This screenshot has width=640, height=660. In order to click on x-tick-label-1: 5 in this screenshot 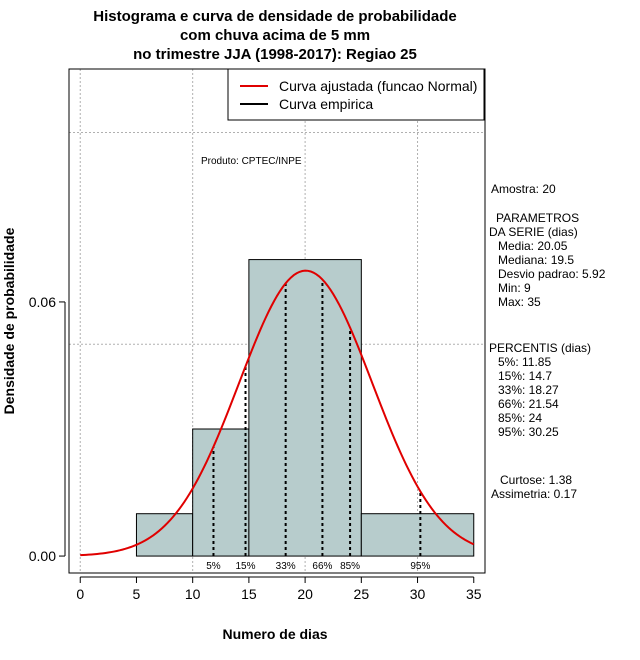, I will do `click(137, 594)`.